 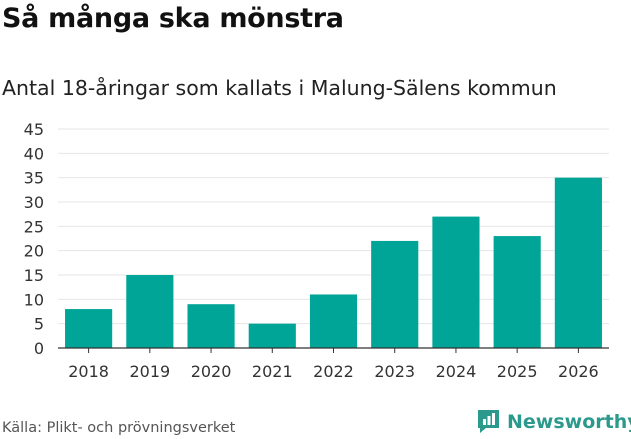 What do you see at coordinates (272, 335) in the screenshot?
I see `bar-2021` at bounding box center [272, 335].